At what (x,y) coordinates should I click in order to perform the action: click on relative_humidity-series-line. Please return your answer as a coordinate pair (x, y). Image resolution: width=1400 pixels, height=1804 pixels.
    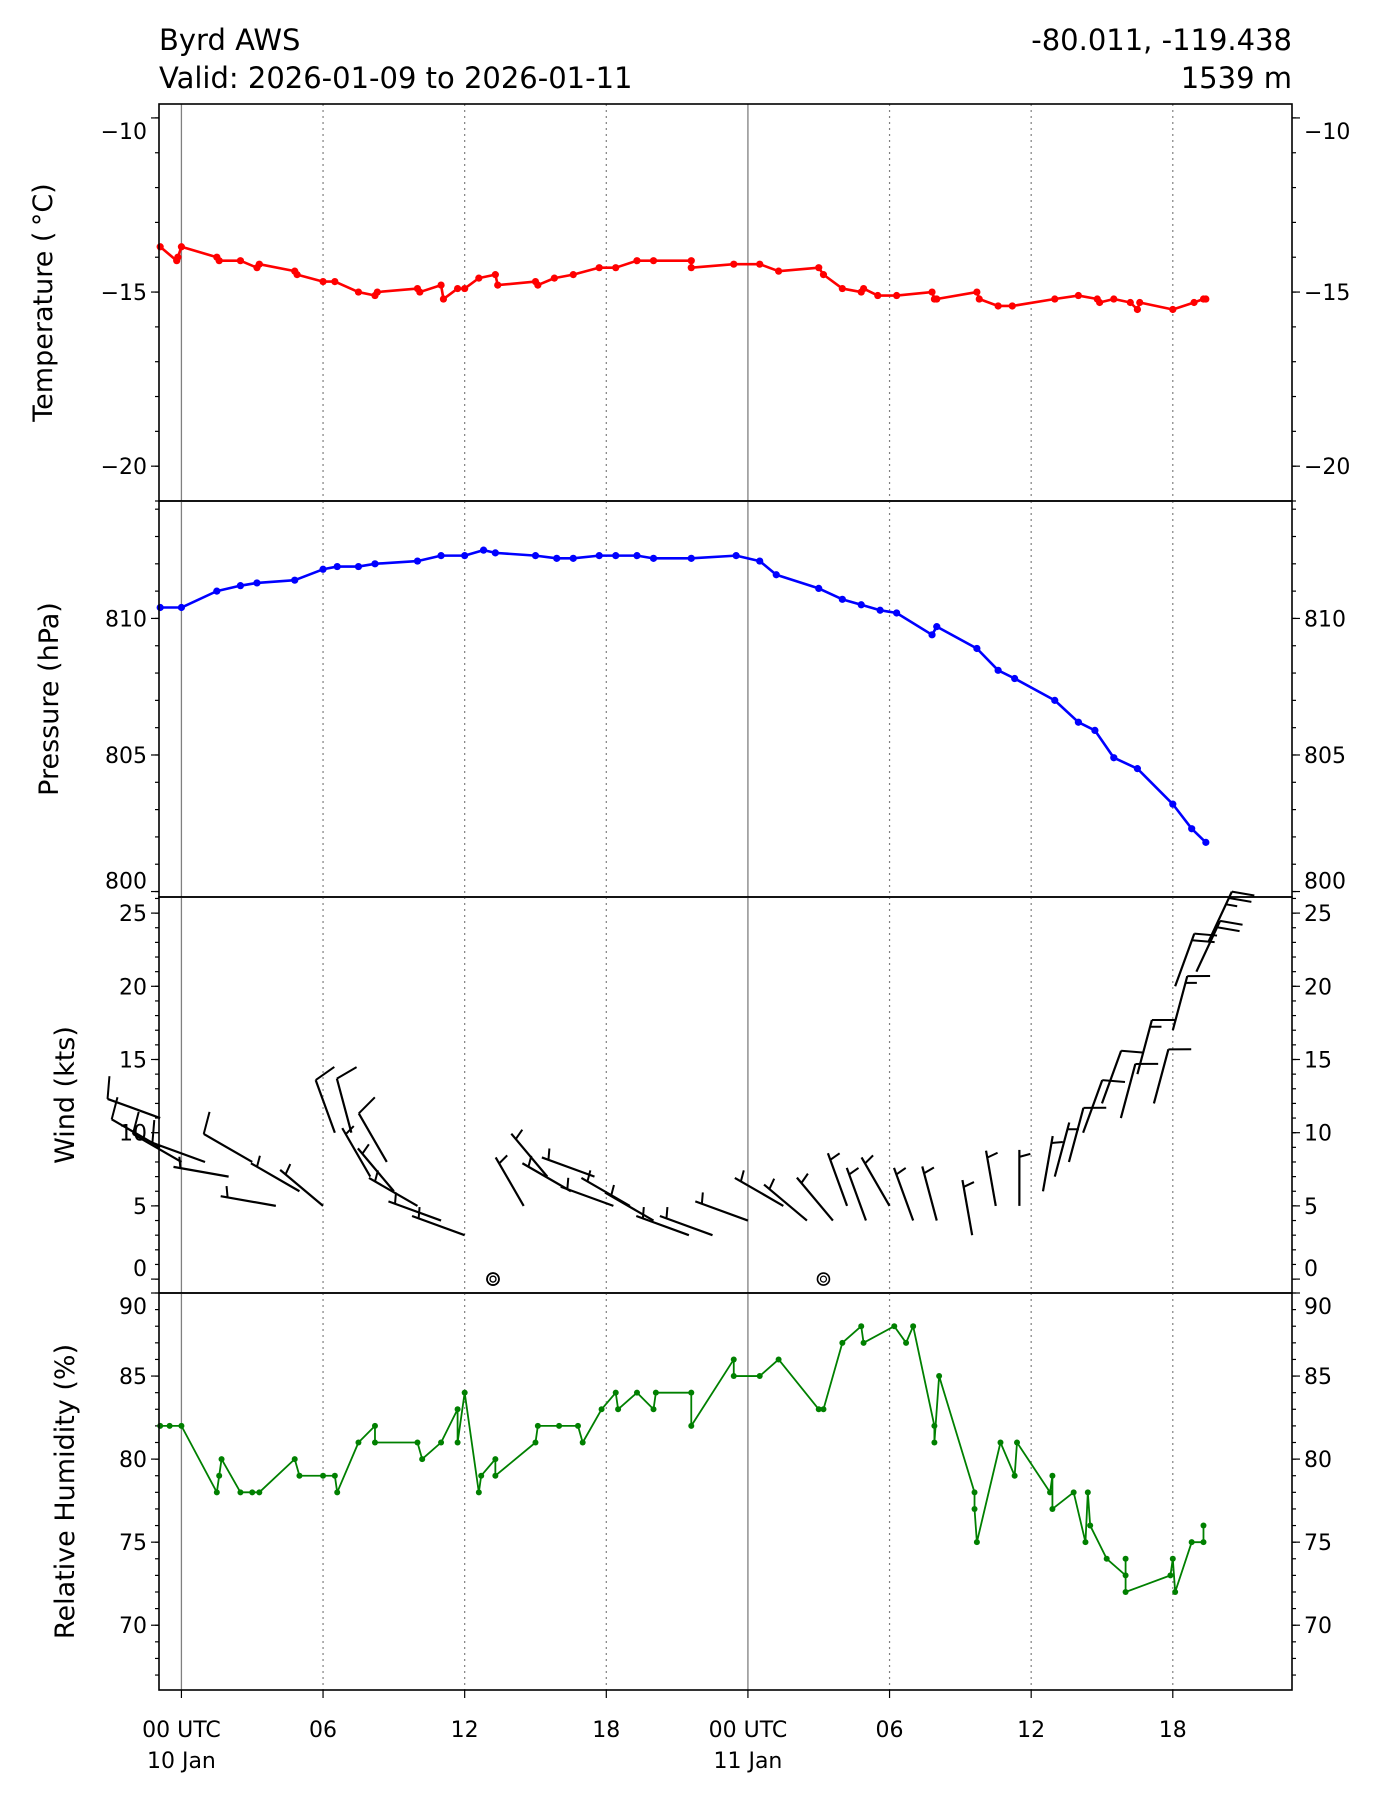
    Looking at the image, I should click on (681, 1459).